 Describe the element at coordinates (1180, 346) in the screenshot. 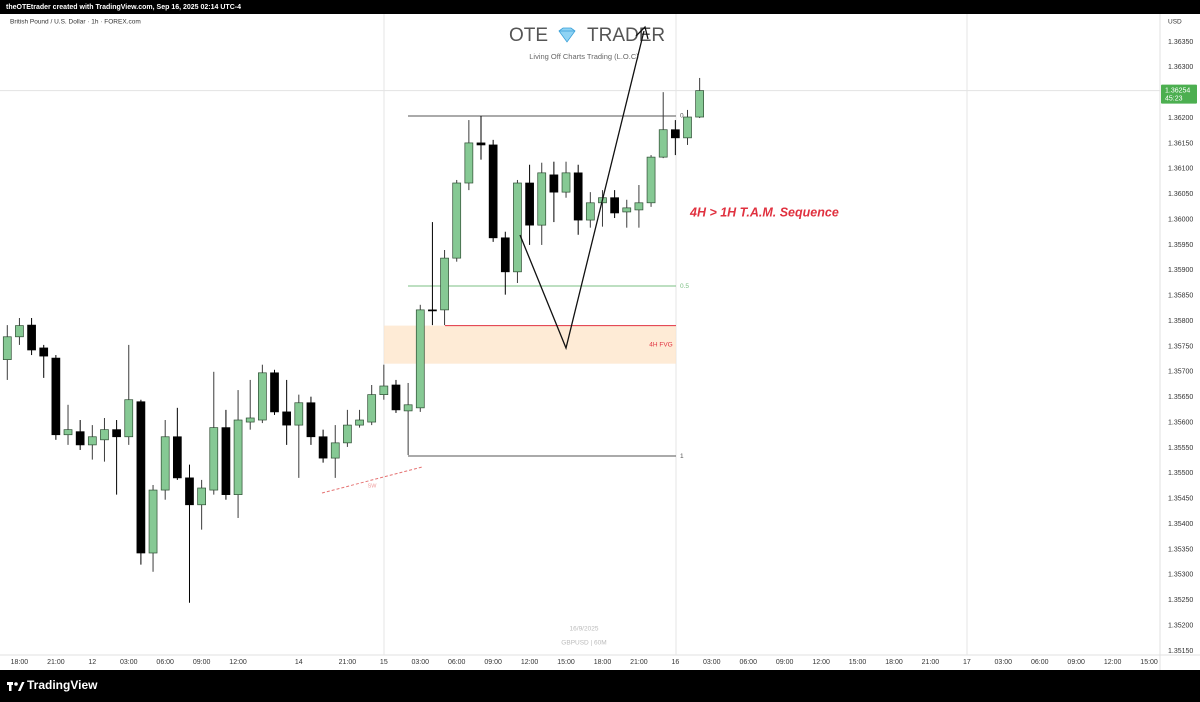

I see `y-tick-label: 1.35750` at that location.